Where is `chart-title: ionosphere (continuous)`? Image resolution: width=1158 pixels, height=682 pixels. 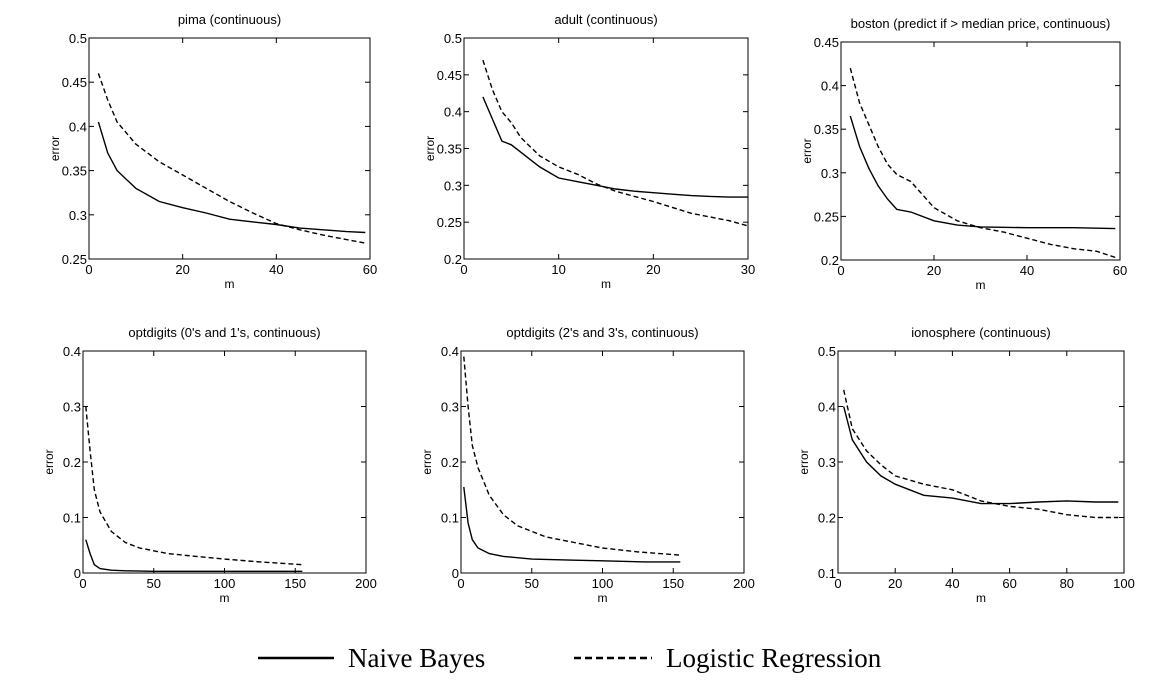 chart-title: ionosphere (continuous) is located at coordinates (980, 332).